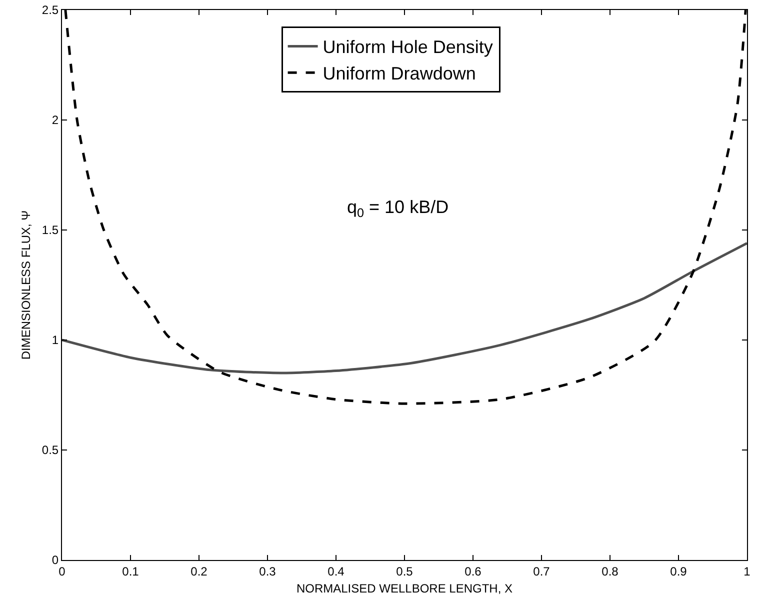 Image resolution: width=759 pixels, height=611 pixels. Describe the element at coordinates (50, 230) in the screenshot. I see `y-tick-label: 1.5` at that location.